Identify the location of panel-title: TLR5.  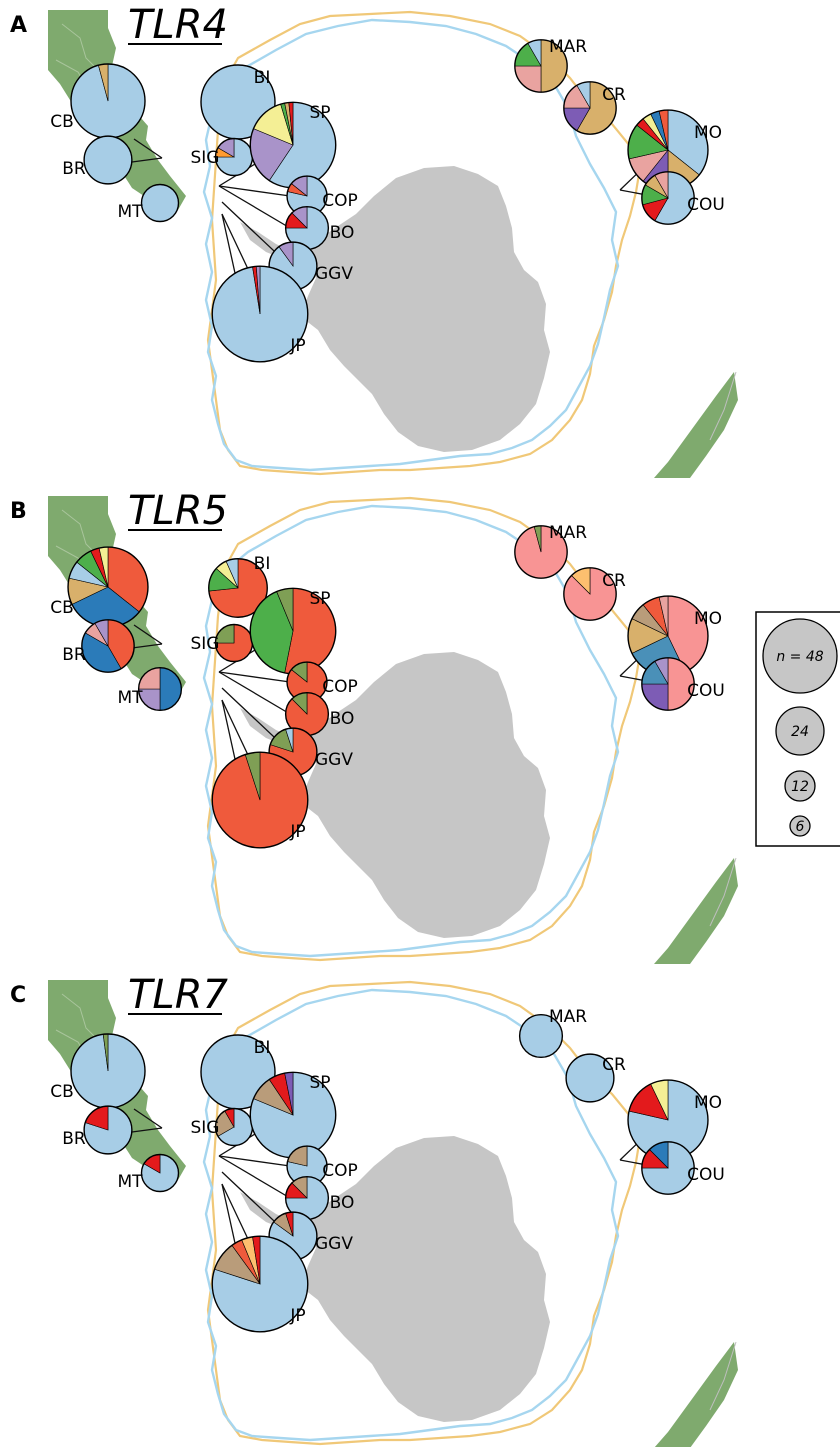
(178, 511).